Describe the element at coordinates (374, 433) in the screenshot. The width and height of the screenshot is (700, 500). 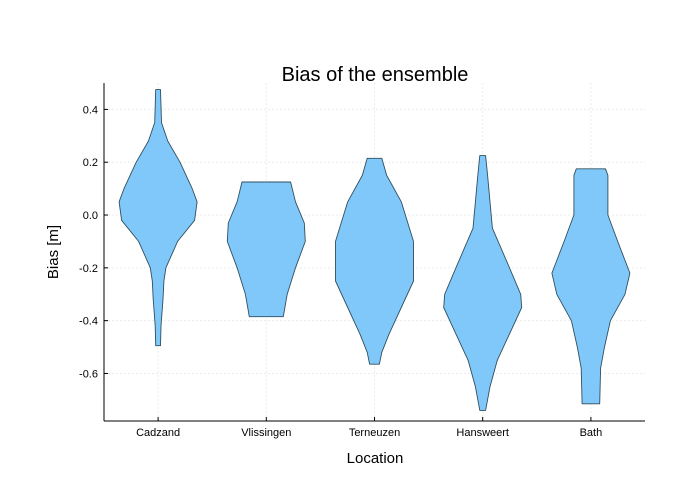
I see `x-tick-label: Terneuzen` at that location.